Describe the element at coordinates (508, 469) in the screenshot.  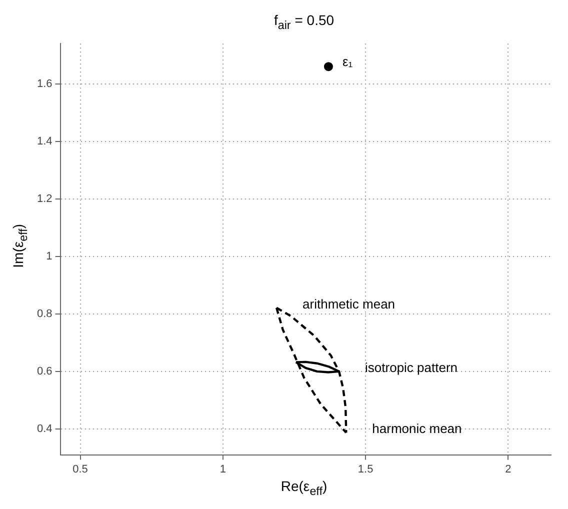
I see `x-tick-label: 2` at that location.